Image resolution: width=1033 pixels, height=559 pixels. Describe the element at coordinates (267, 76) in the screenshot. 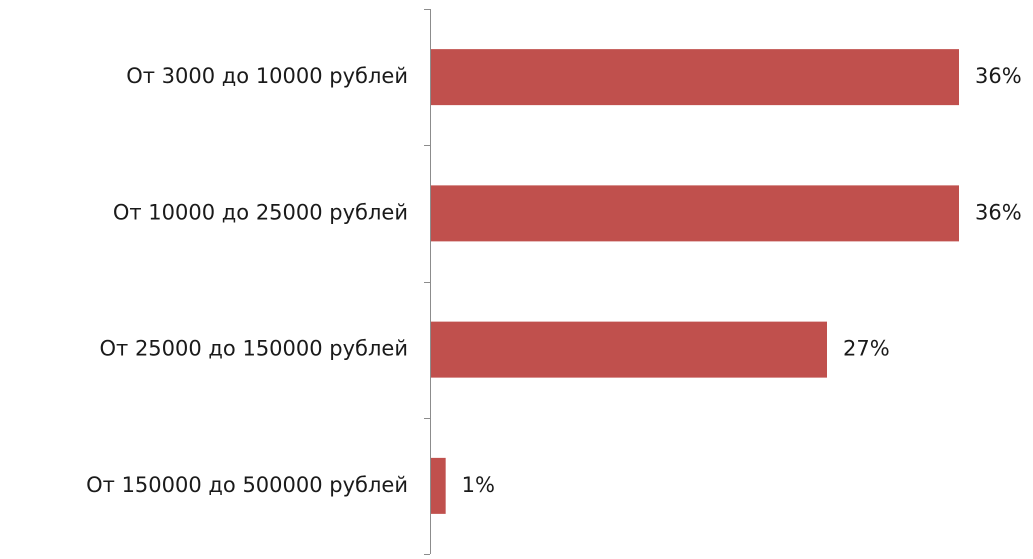

I see `category-label: От 3000 до 10000 рублей` at that location.